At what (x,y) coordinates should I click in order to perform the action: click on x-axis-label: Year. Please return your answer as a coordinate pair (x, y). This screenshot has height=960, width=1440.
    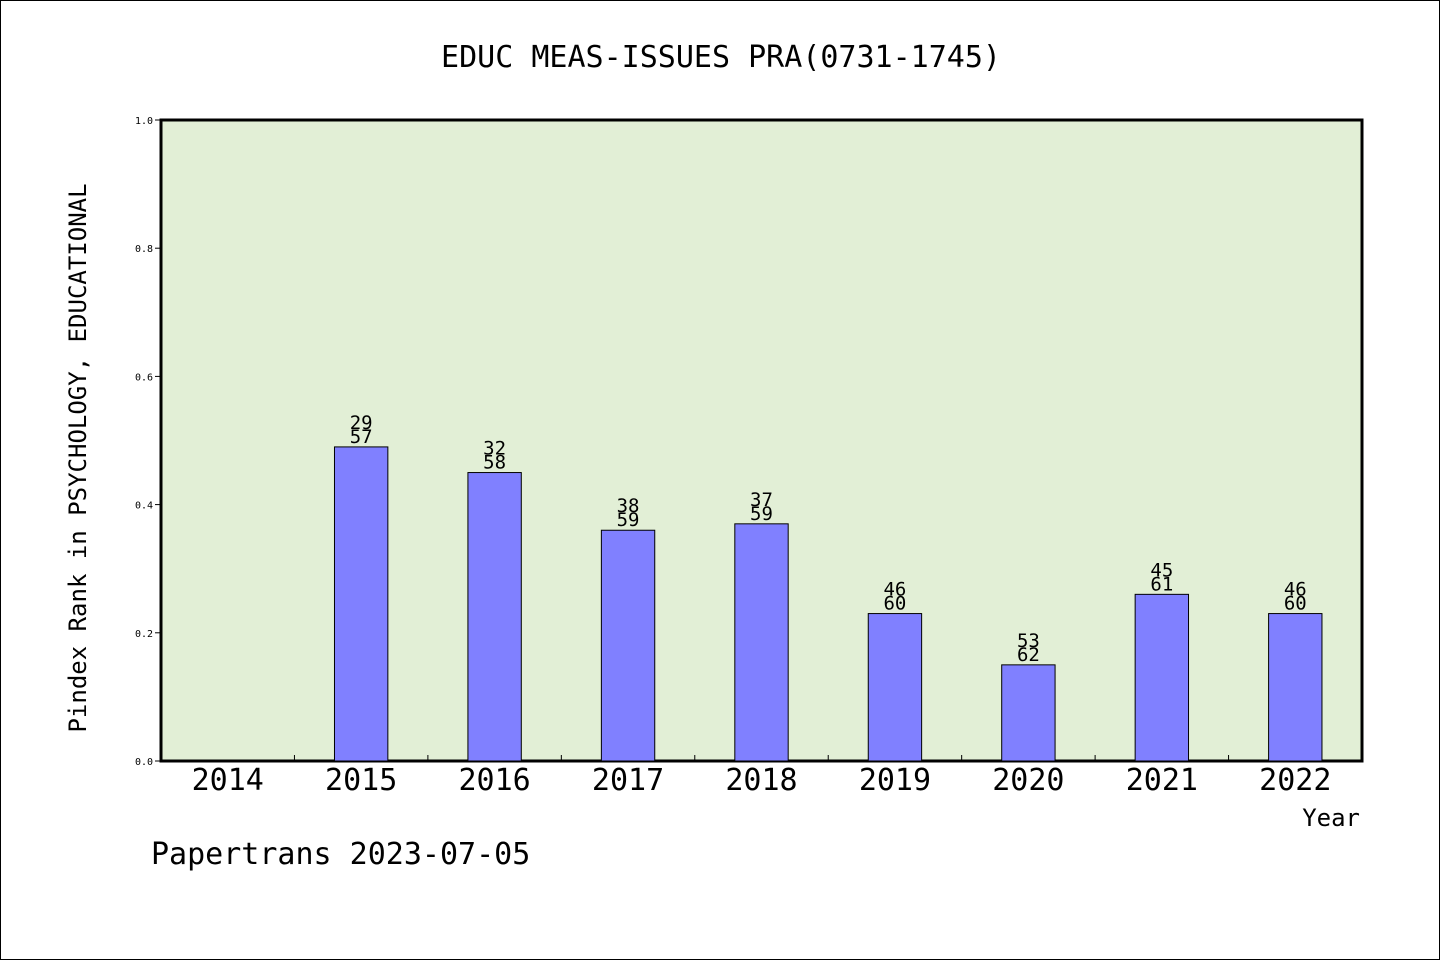
    Looking at the image, I should click on (1331, 818).